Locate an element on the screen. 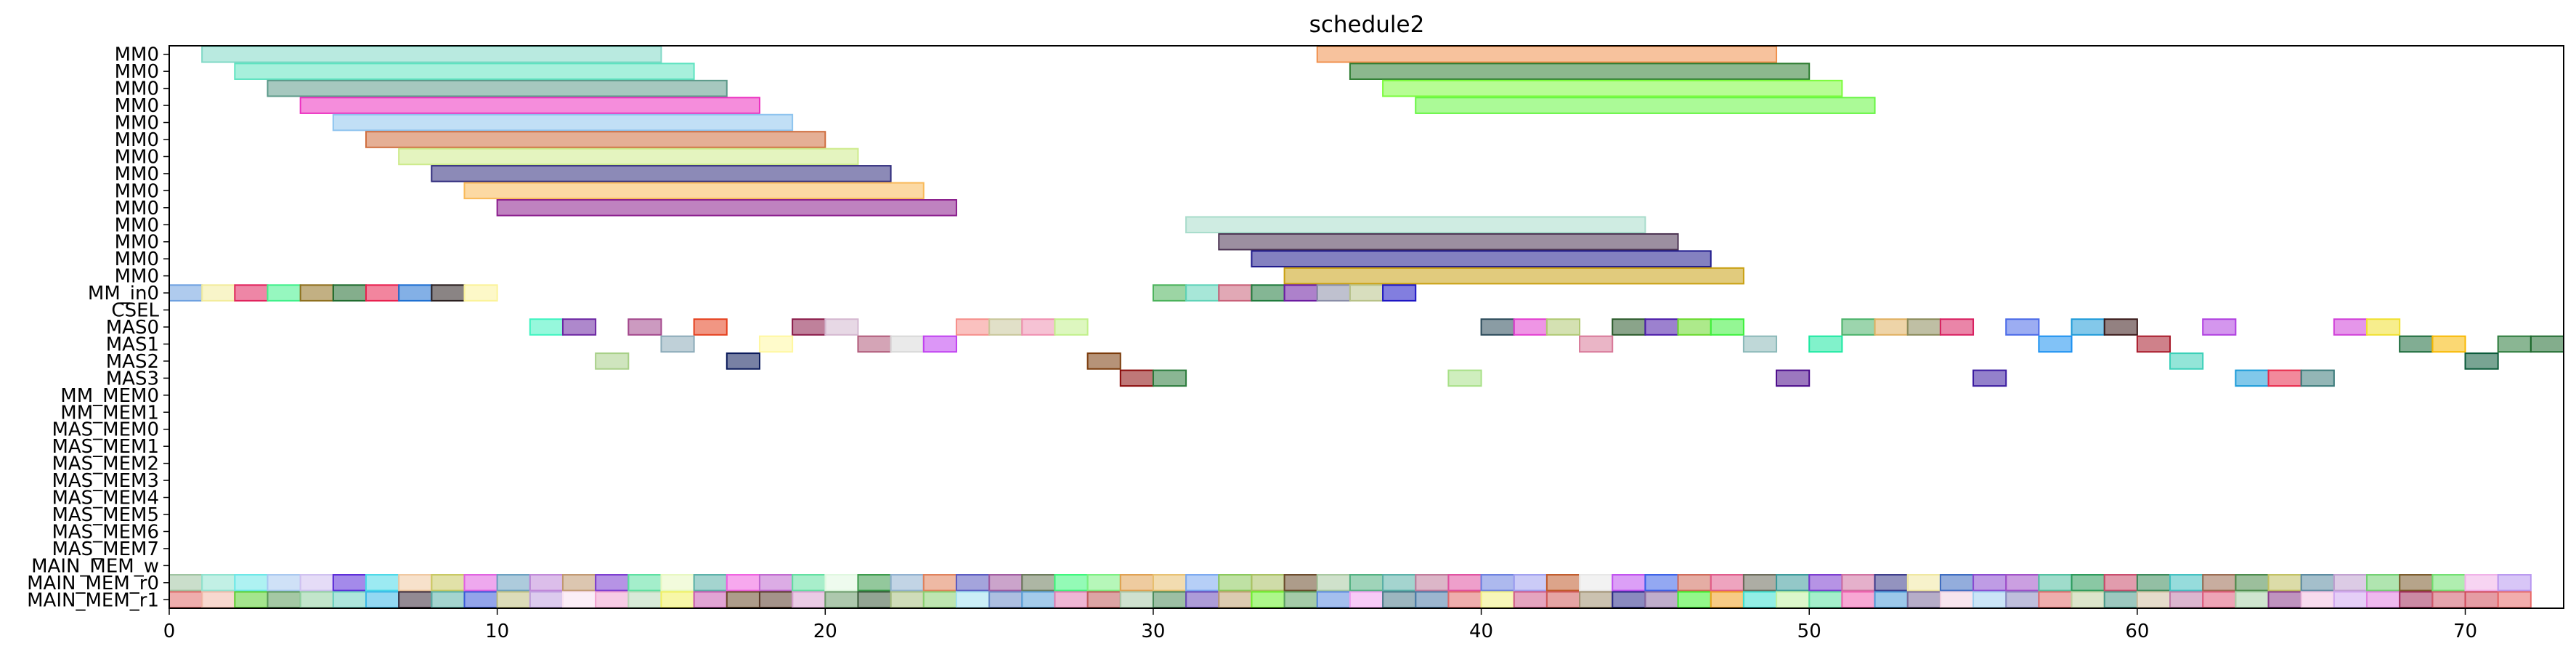  x-tick-label: 70 is located at coordinates (2465, 631).